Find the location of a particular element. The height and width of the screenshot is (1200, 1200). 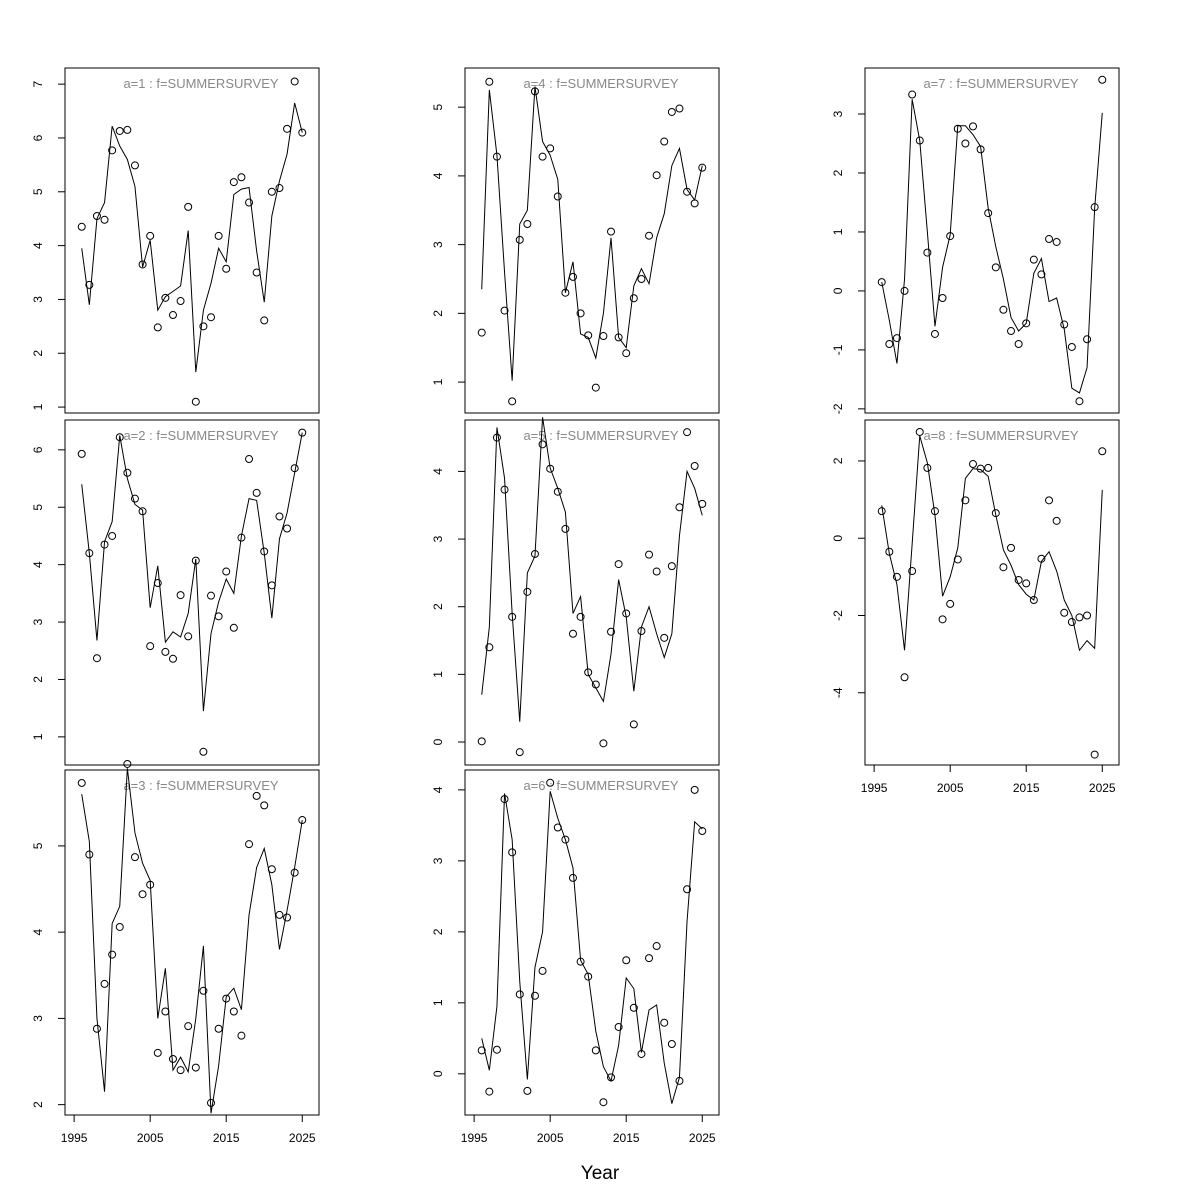

panel-title: a=5 : f=SUMMERSURVEY is located at coordinates (600, 435).